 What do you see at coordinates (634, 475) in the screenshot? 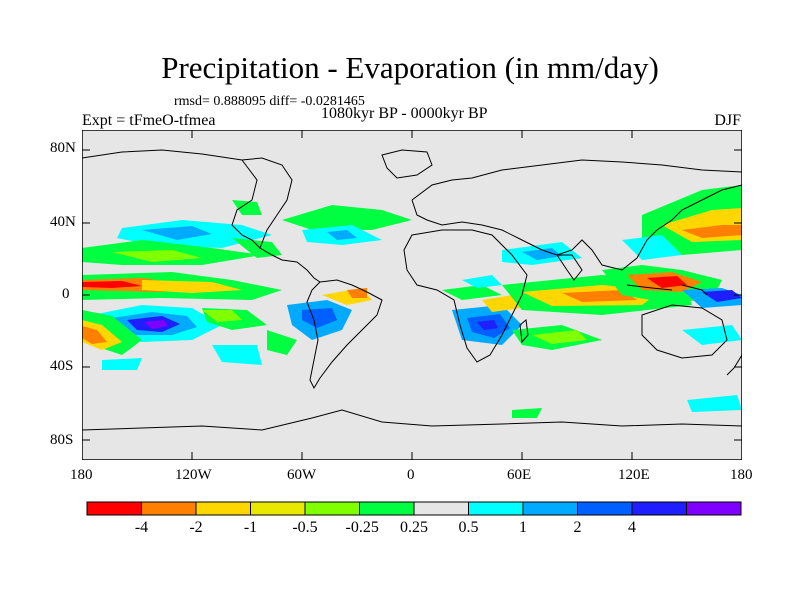
I see `lon-label-120e: 120E` at bounding box center [634, 475].